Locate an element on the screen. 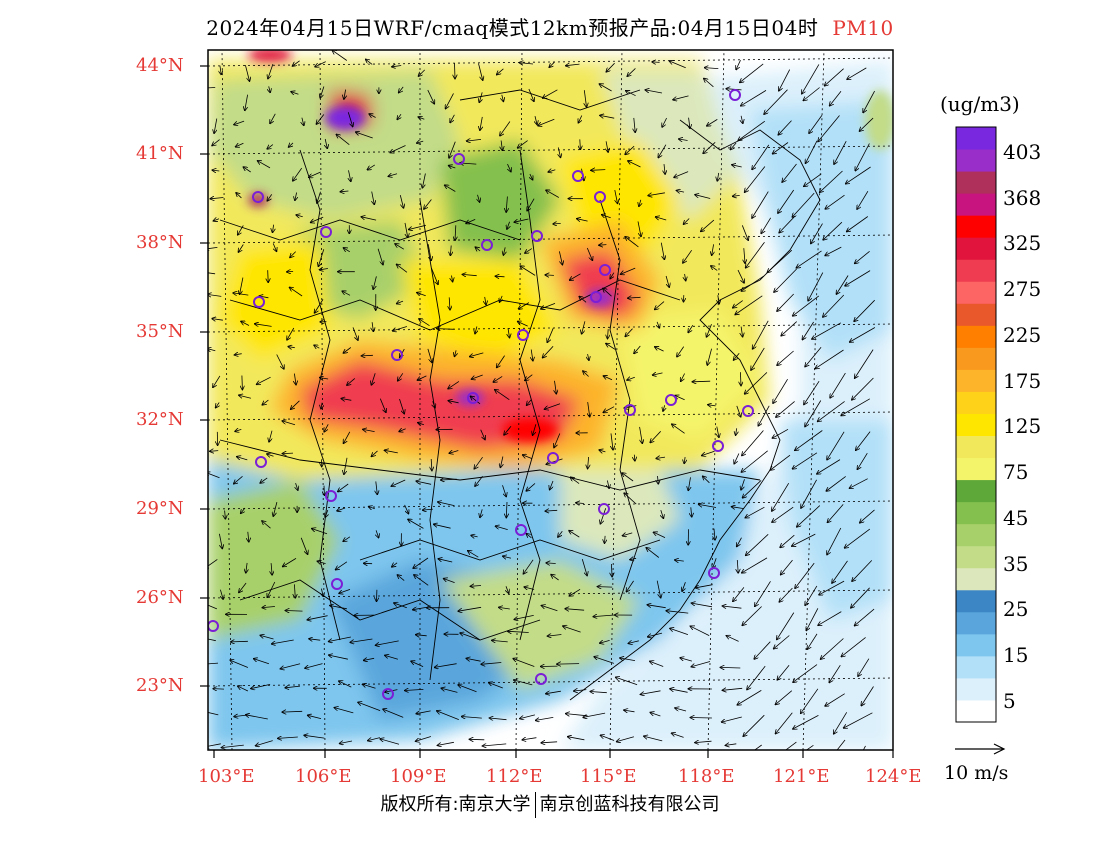 The width and height of the screenshot is (1100, 850). lon-label: 121°E is located at coordinates (801, 776).